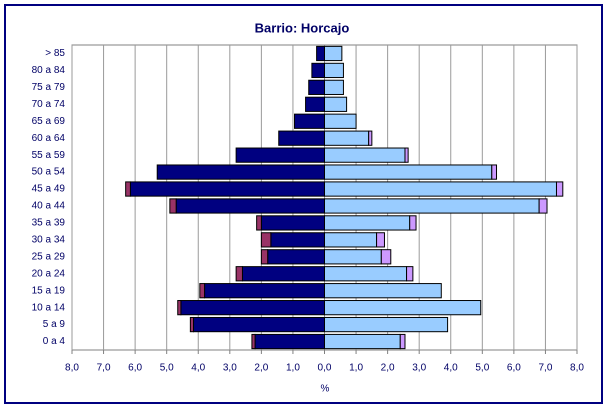 The width and height of the screenshot is (608, 409). What do you see at coordinates (49, 290) in the screenshot?
I see `y-tick-label: 15 a 19` at bounding box center [49, 290].